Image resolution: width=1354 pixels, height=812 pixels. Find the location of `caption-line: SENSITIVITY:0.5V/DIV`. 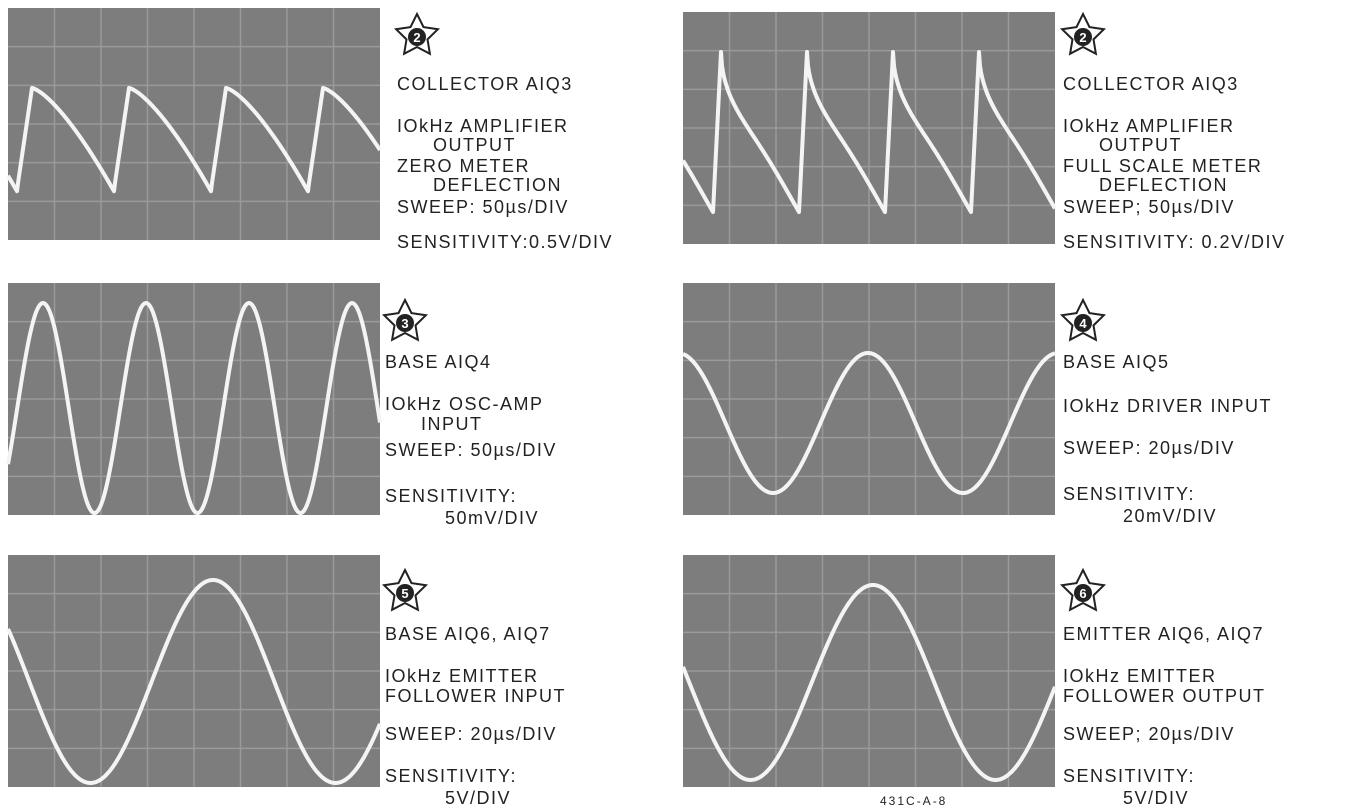

caption-line: SENSITIVITY:0.5V/DIV is located at coordinates (505, 242).